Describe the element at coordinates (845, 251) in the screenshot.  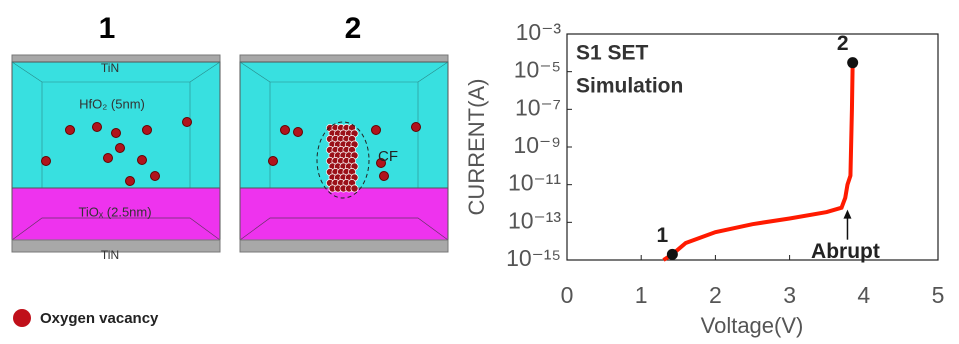
I see `annotation-text: Abrupt` at that location.